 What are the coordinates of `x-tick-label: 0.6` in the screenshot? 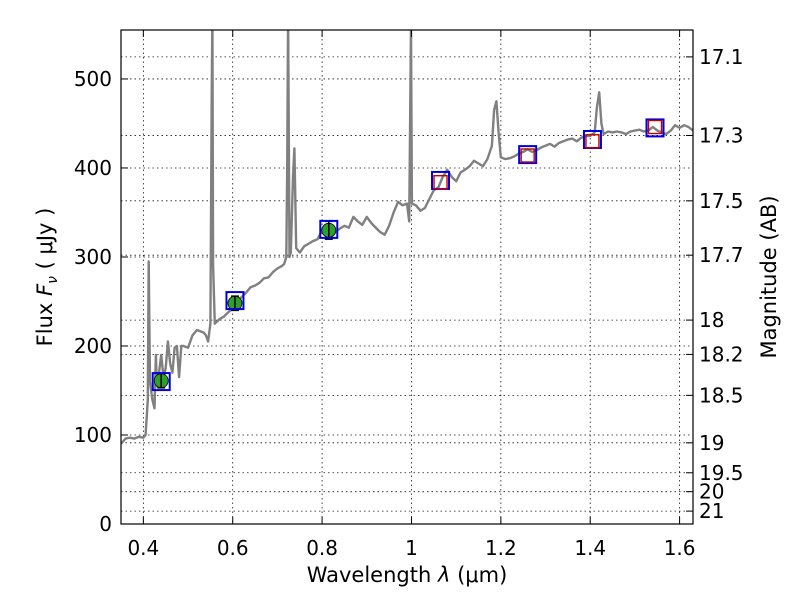 It's located at (233, 548).